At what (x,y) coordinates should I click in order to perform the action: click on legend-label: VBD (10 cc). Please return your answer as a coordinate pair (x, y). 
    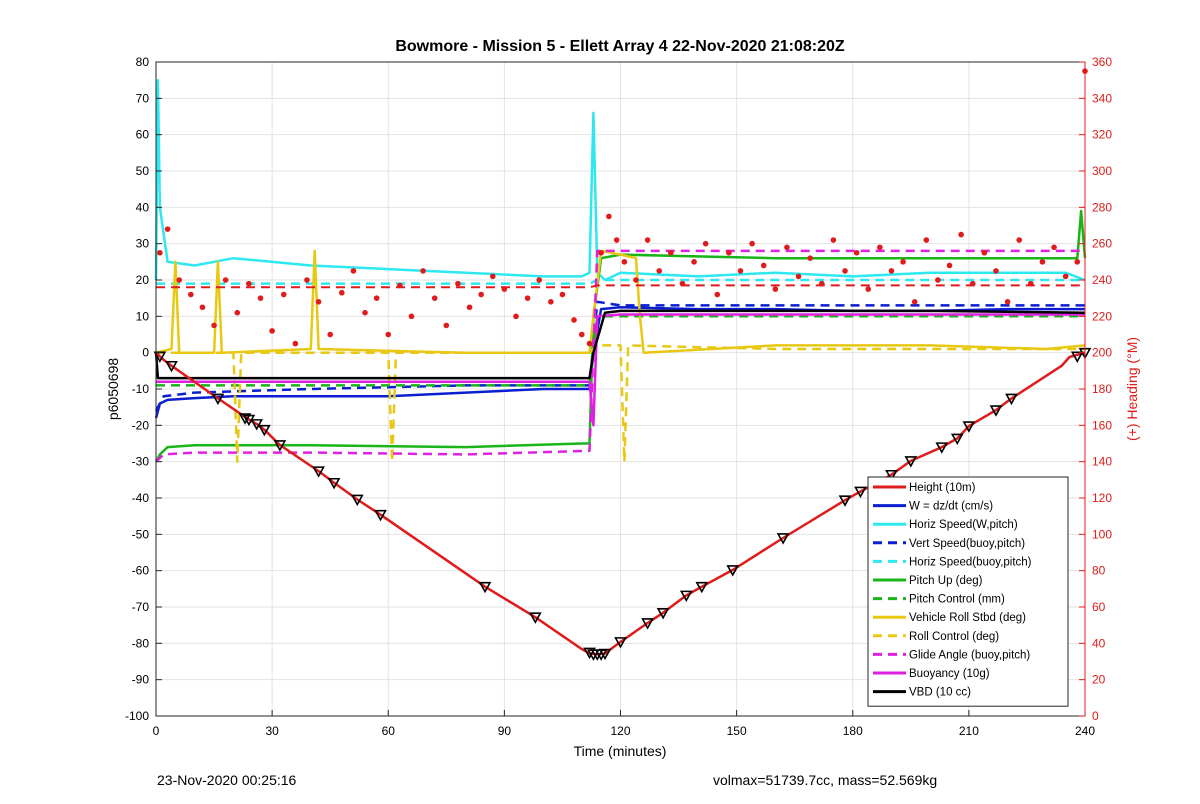
    Looking at the image, I should click on (940, 693).